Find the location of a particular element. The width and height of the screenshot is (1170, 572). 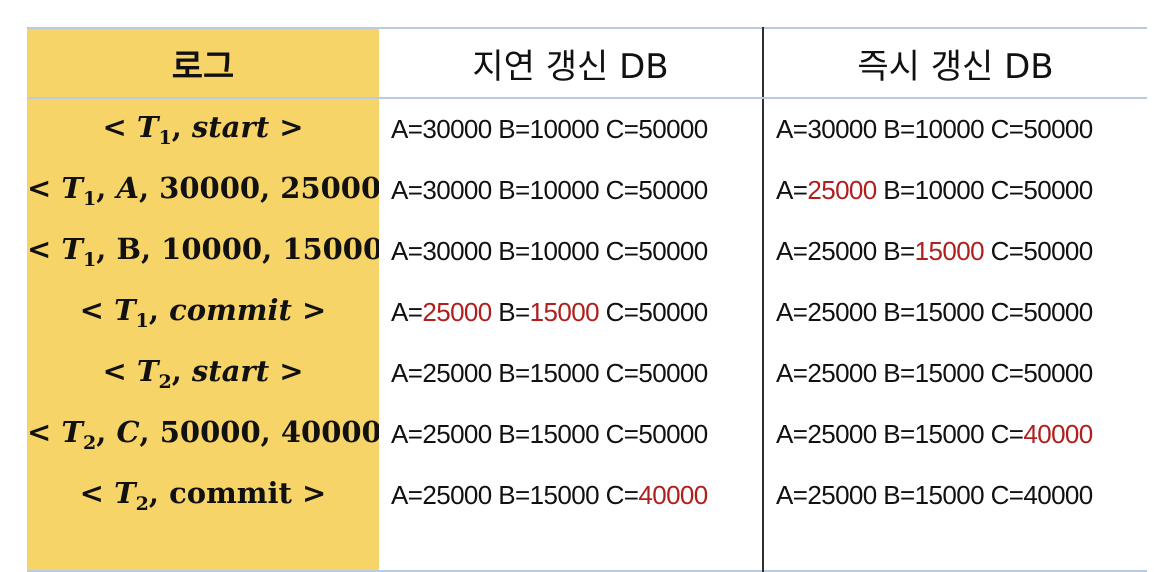

log-entry: < T1, A, 30000, 25000 > is located at coordinates (203, 190).